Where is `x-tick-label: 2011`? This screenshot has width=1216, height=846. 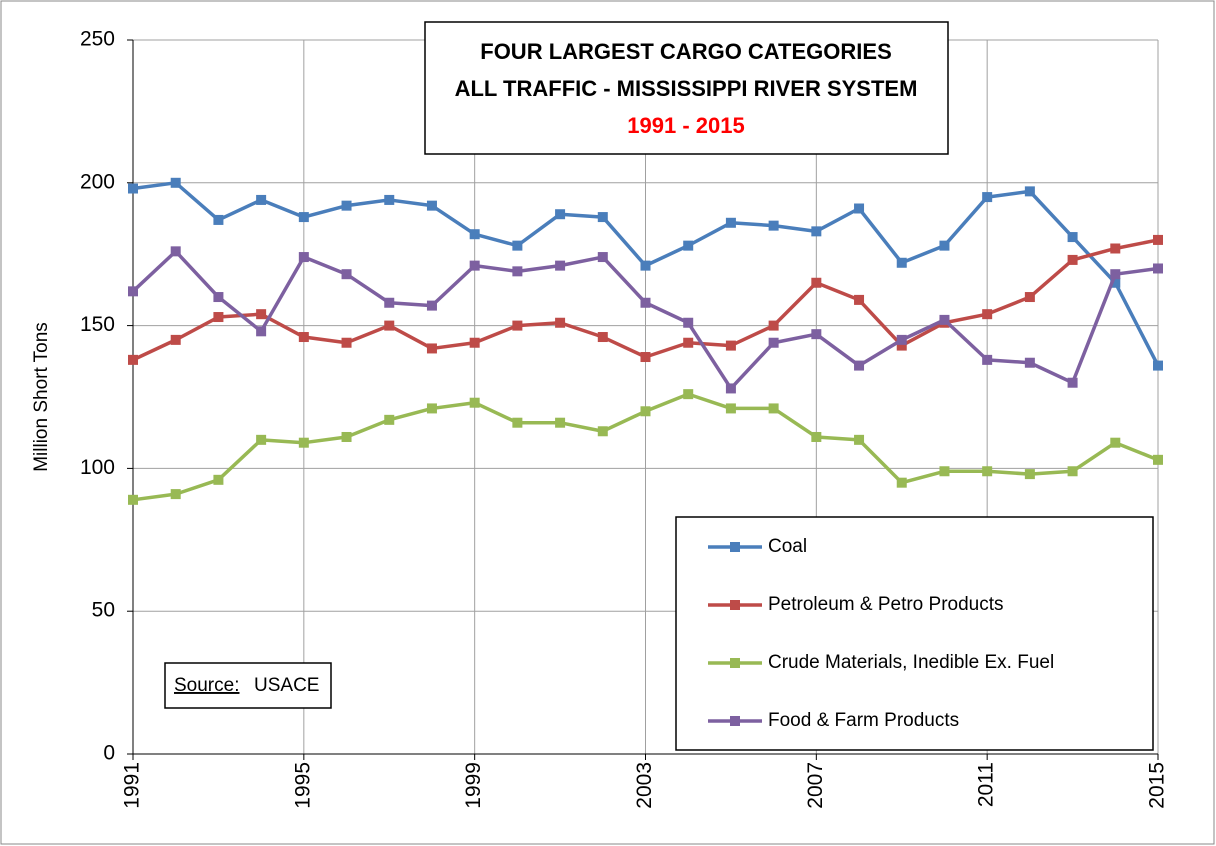
x-tick-label: 2011 is located at coordinates (986, 784).